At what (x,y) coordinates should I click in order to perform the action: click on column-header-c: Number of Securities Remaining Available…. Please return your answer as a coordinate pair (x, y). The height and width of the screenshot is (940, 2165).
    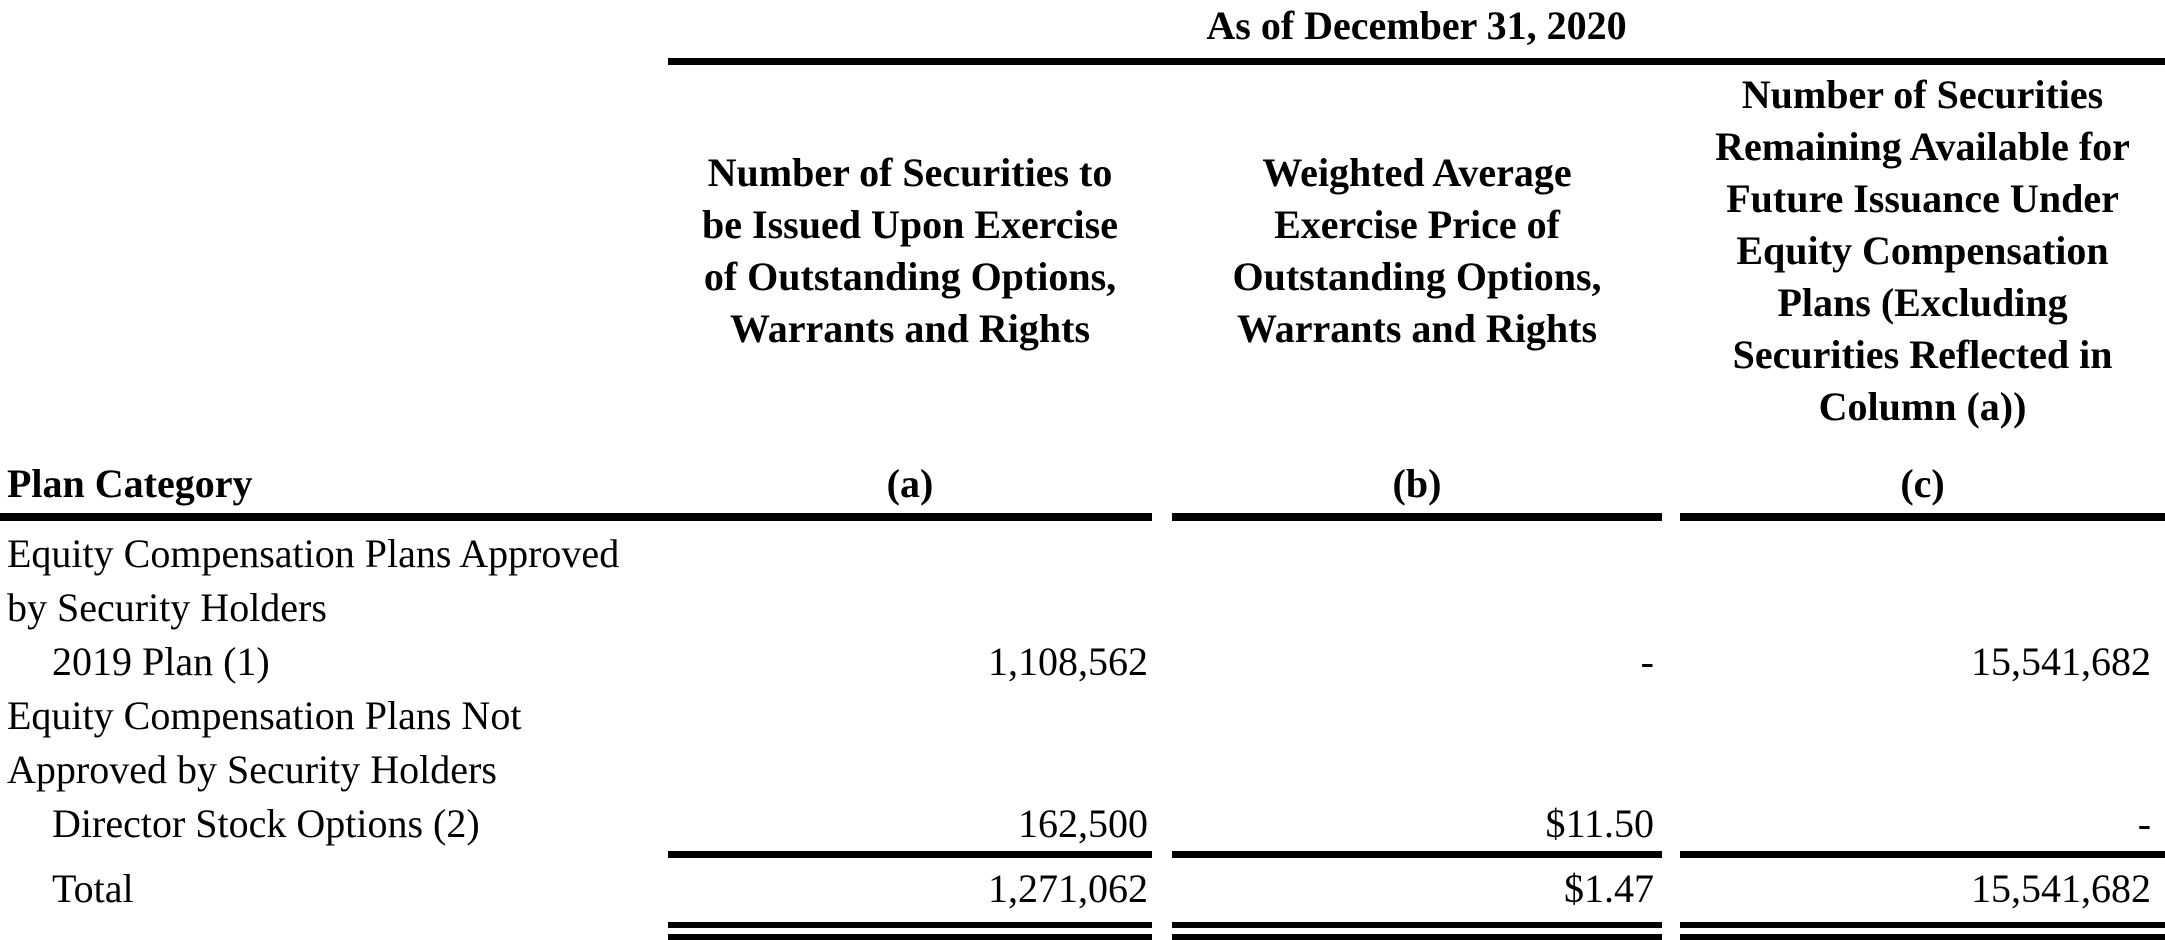
    Looking at the image, I should click on (1922, 250).